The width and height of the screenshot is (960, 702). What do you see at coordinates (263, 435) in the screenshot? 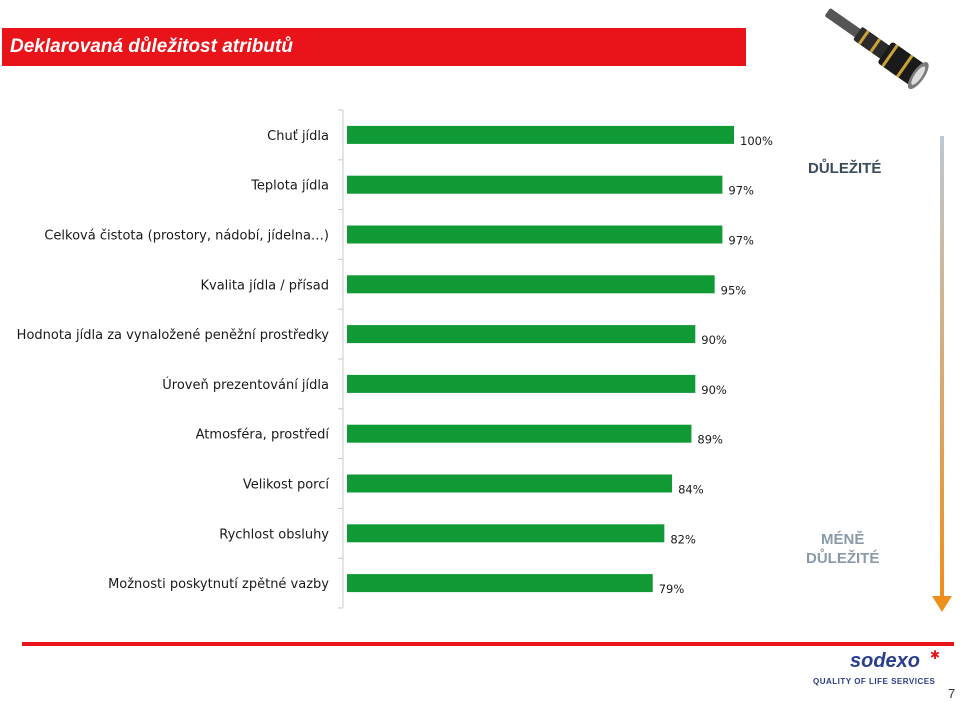
I see `category-label: Atmosféra, prostředí` at bounding box center [263, 435].